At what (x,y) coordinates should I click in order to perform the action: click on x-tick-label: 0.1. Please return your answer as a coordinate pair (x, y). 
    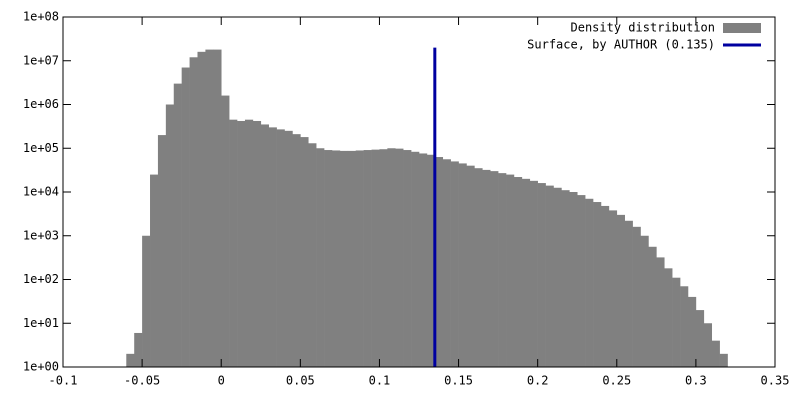
    Looking at the image, I should click on (380, 381).